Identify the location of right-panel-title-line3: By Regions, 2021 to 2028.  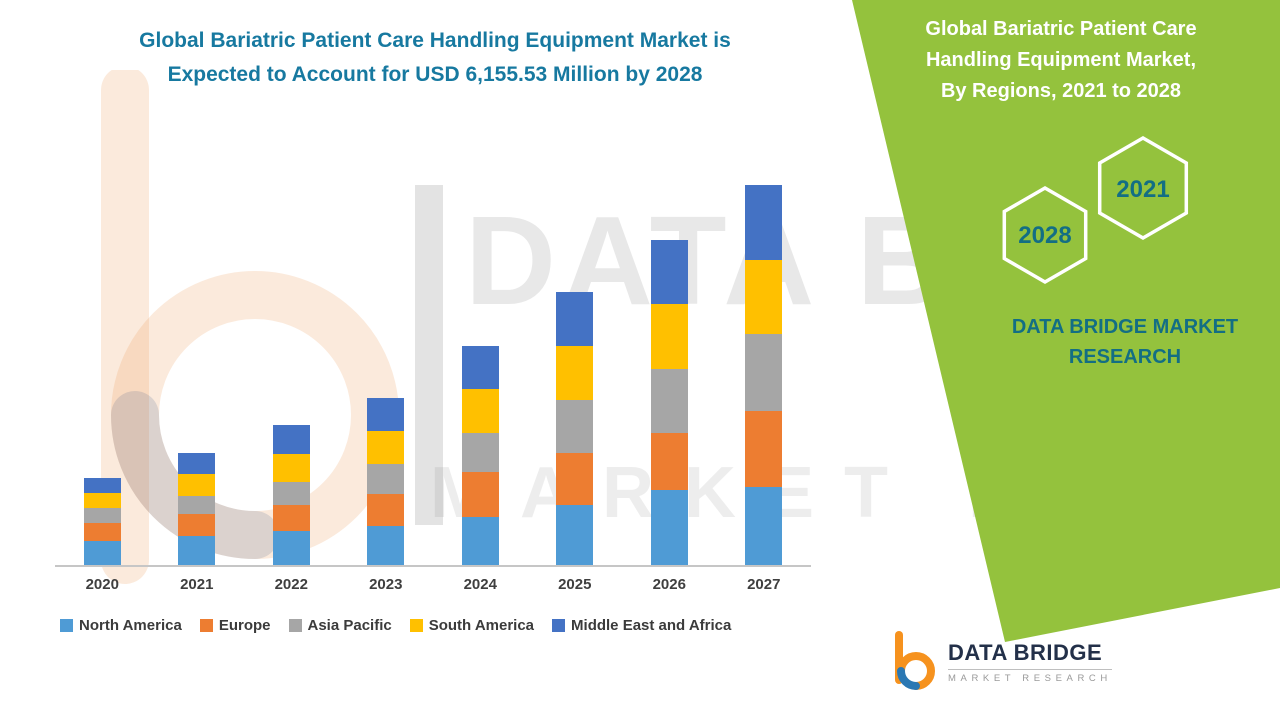
(1061, 91).